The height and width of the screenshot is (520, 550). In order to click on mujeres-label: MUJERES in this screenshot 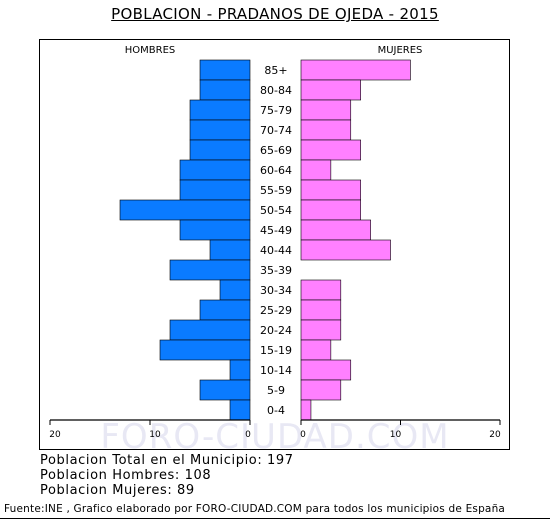, I will do `click(400, 50)`.